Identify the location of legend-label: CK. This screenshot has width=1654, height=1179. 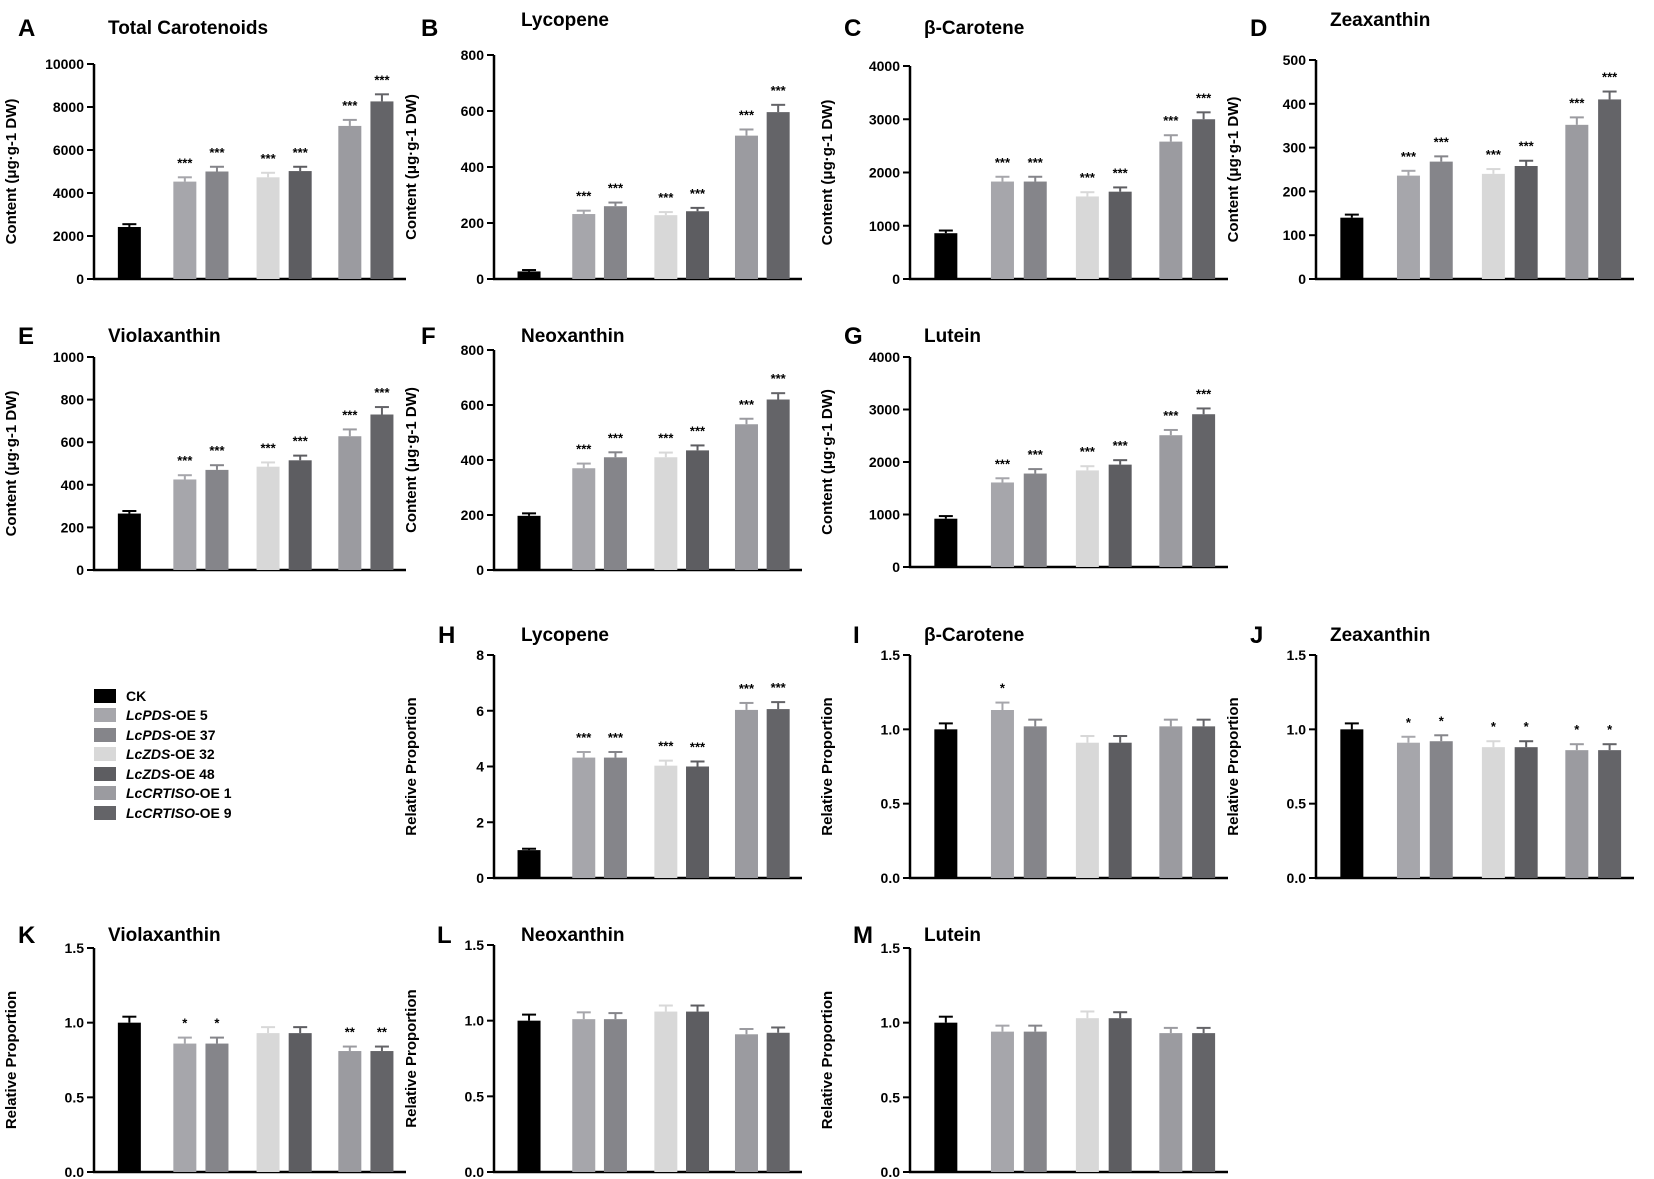
(136, 695).